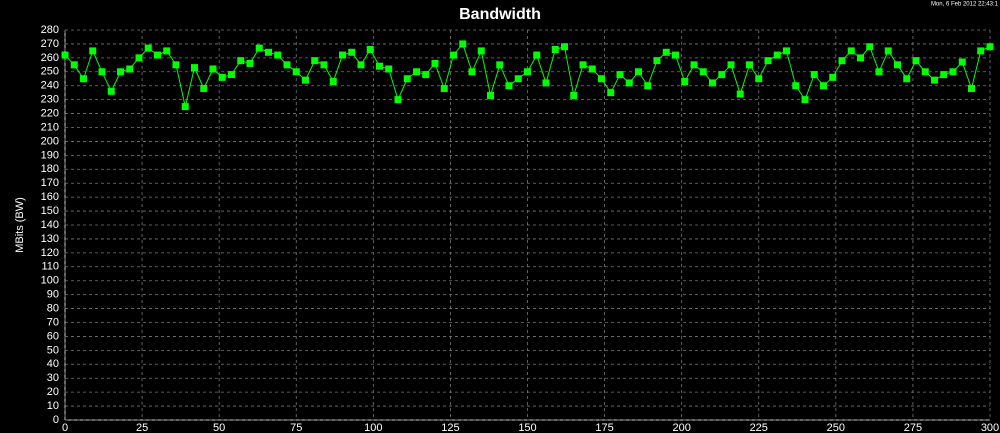  I want to click on y-tick-label: 220, so click(50, 113).